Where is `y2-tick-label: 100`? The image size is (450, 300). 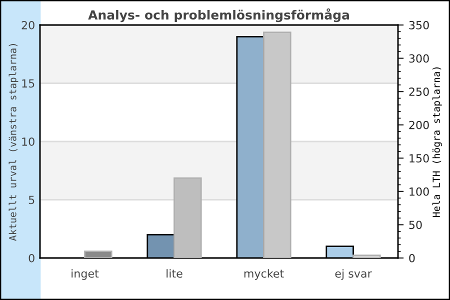
y2-tick-label: 100 is located at coordinates (419, 191).